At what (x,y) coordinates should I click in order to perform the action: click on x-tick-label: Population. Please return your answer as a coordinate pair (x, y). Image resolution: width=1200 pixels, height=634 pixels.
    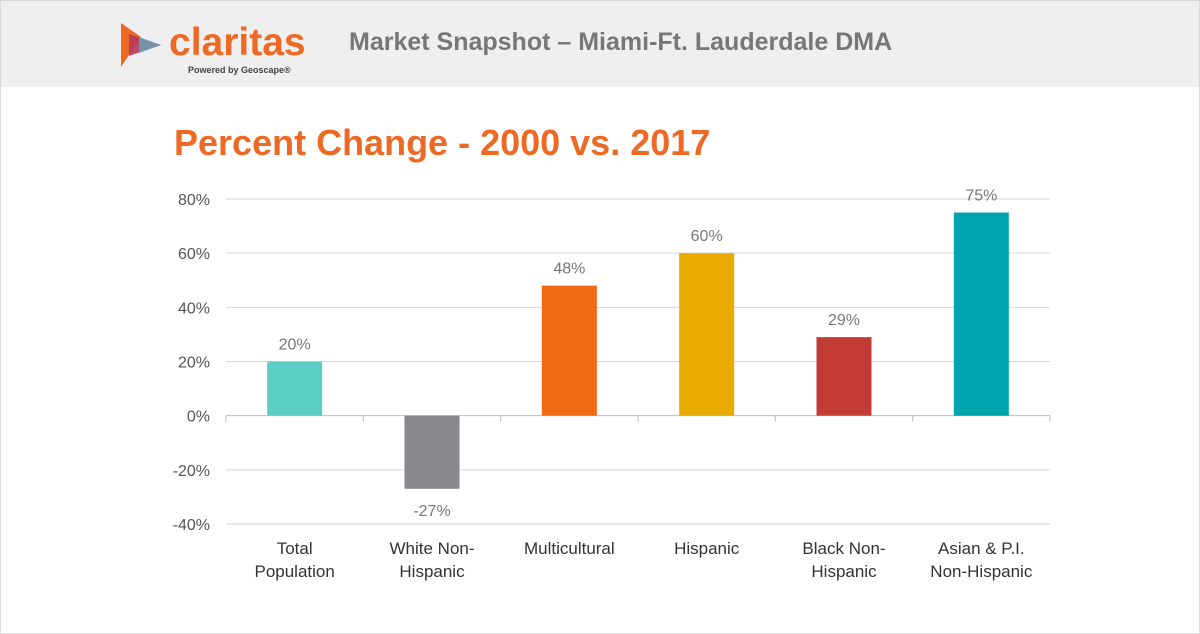
    Looking at the image, I should click on (294, 571).